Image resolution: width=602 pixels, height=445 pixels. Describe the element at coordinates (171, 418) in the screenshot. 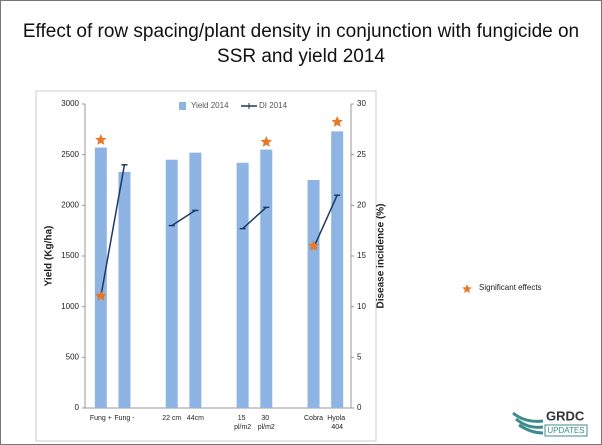

I see `x-tick-label: 22 cm` at that location.